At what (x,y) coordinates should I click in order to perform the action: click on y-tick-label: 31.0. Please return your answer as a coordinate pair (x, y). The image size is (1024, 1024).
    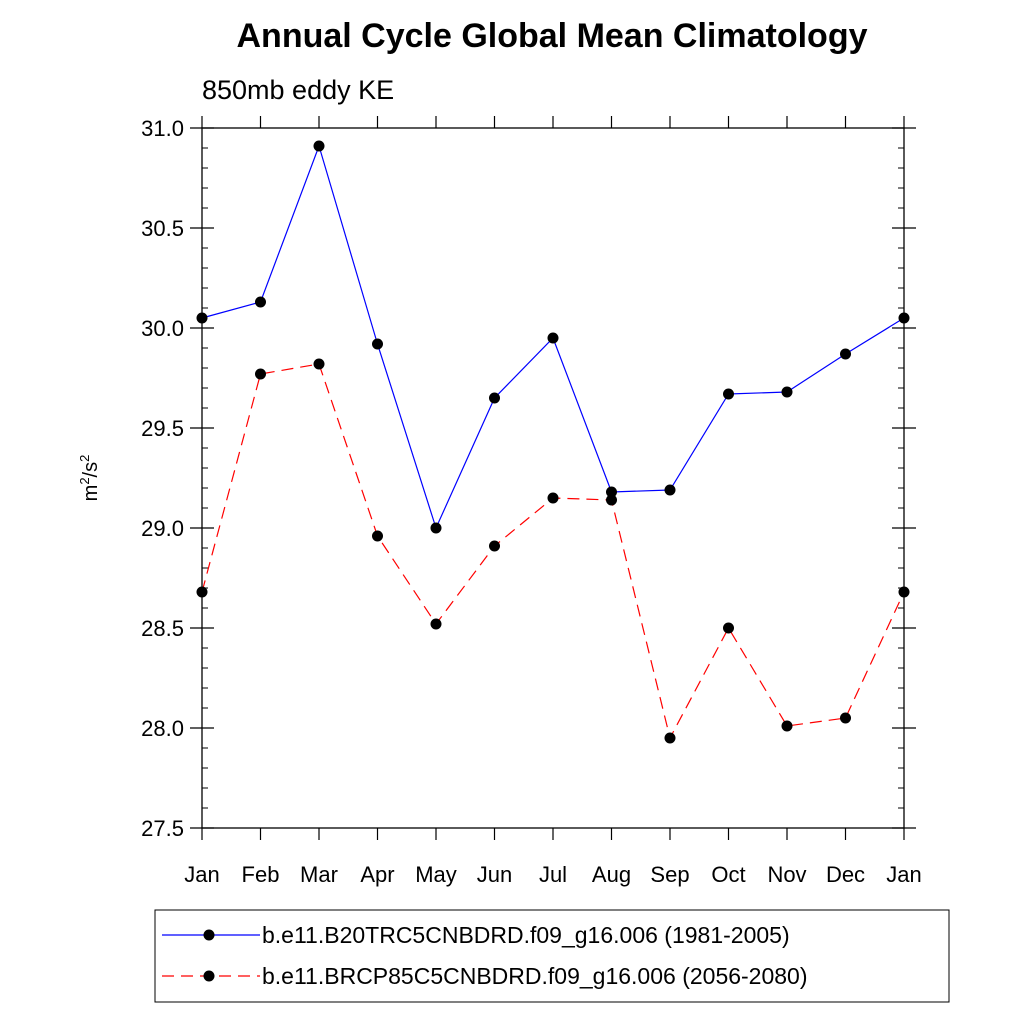
    Looking at the image, I should click on (162, 128).